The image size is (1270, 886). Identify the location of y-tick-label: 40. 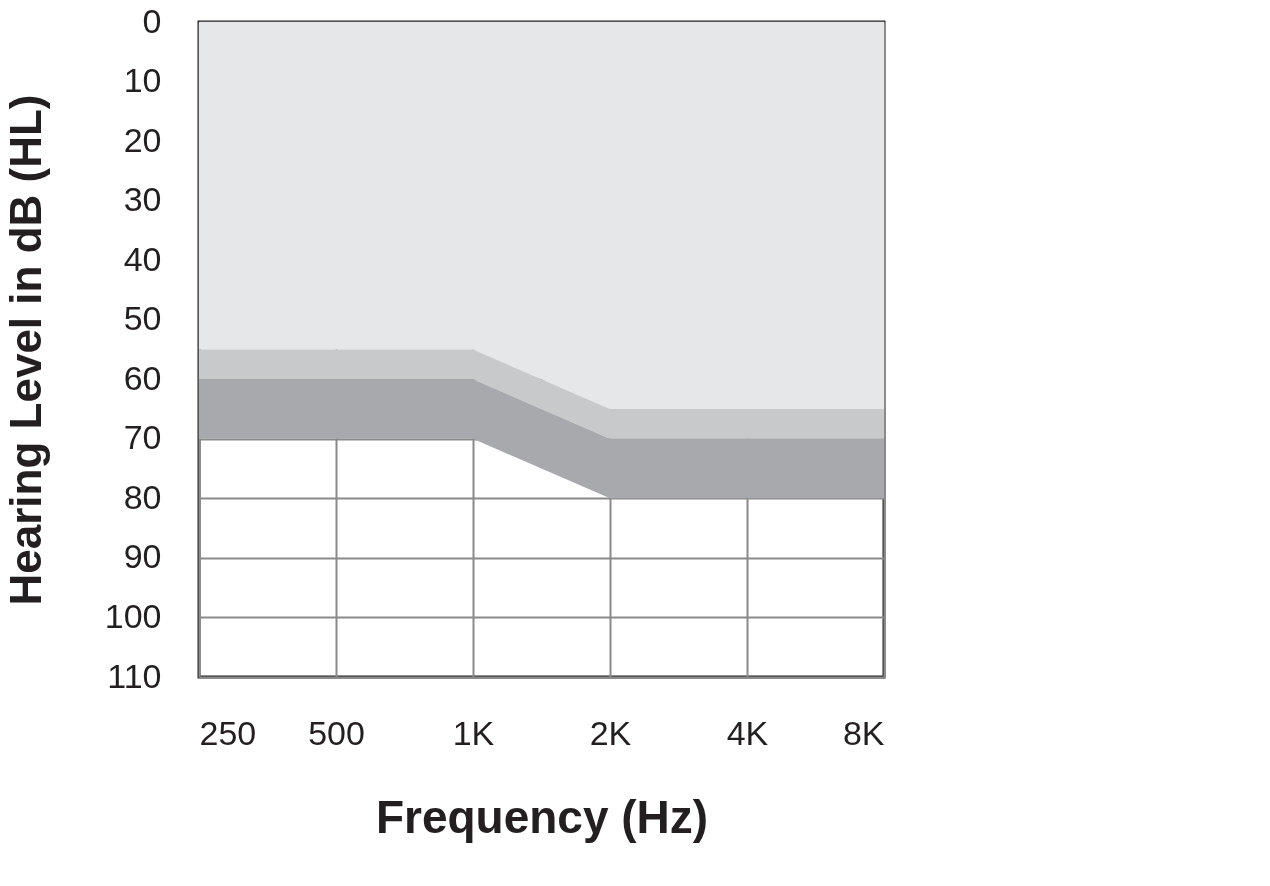
(142, 258).